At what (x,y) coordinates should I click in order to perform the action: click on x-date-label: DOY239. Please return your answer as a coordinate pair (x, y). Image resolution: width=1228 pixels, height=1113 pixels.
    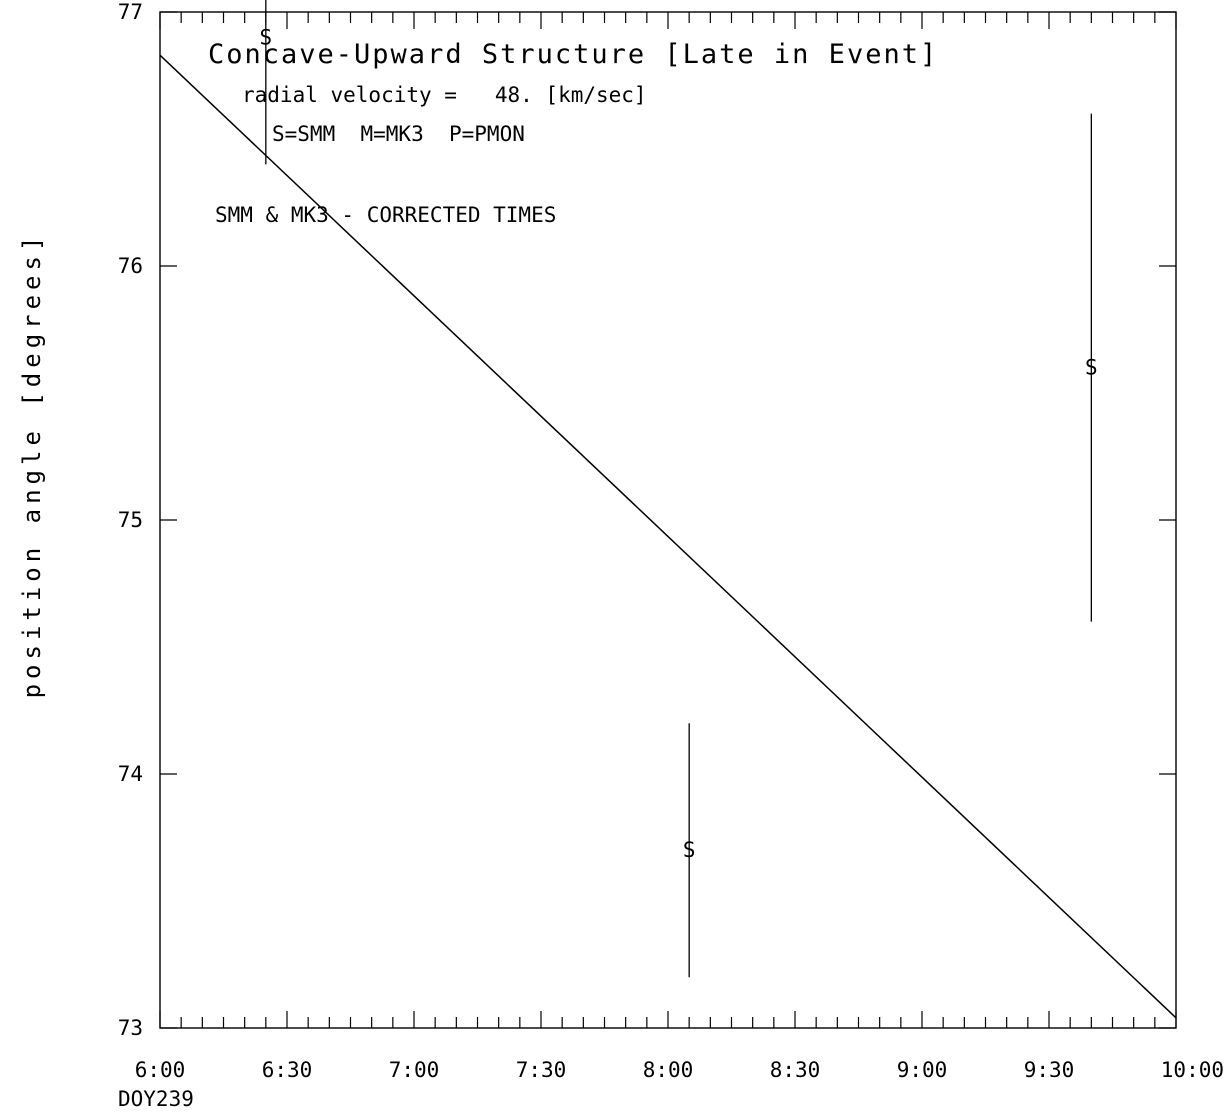
    Looking at the image, I should click on (156, 1099).